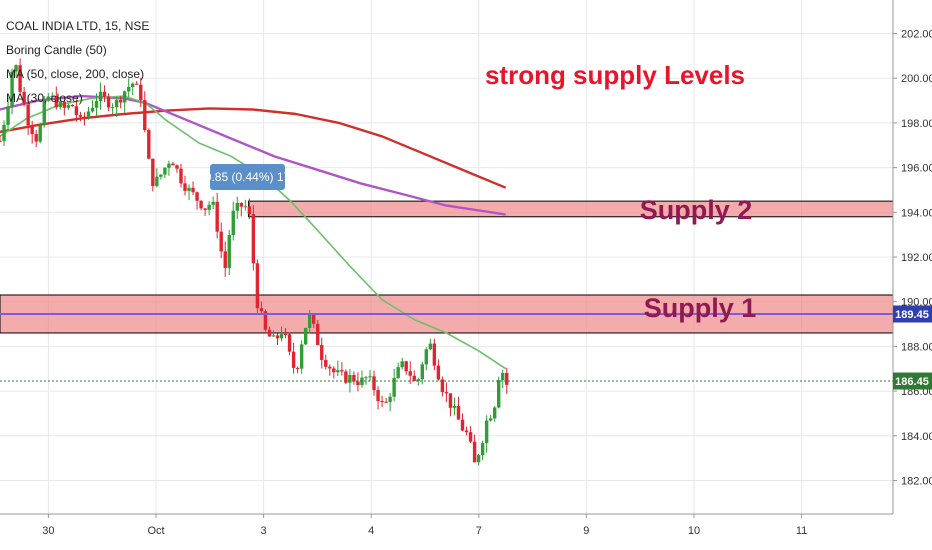 The width and height of the screenshot is (932, 550). Describe the element at coordinates (424, 525) in the screenshot. I see `time-axis: 30 Oct 3 4 7 9 10 11` at that location.